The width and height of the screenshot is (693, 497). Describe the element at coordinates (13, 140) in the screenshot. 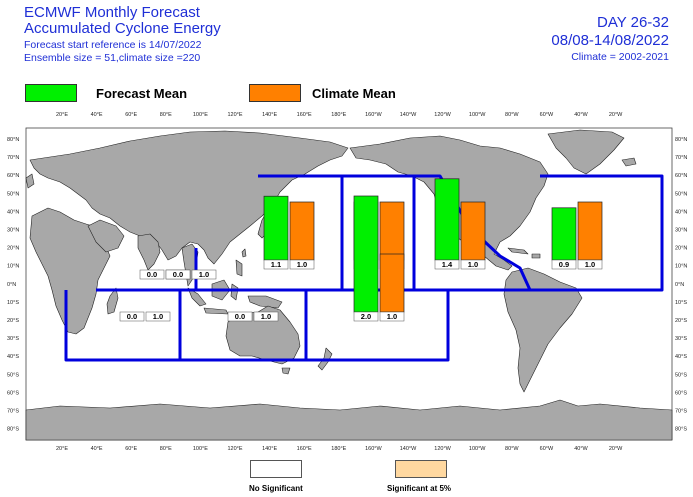

I see `lat-label-left: 80°N` at that location.